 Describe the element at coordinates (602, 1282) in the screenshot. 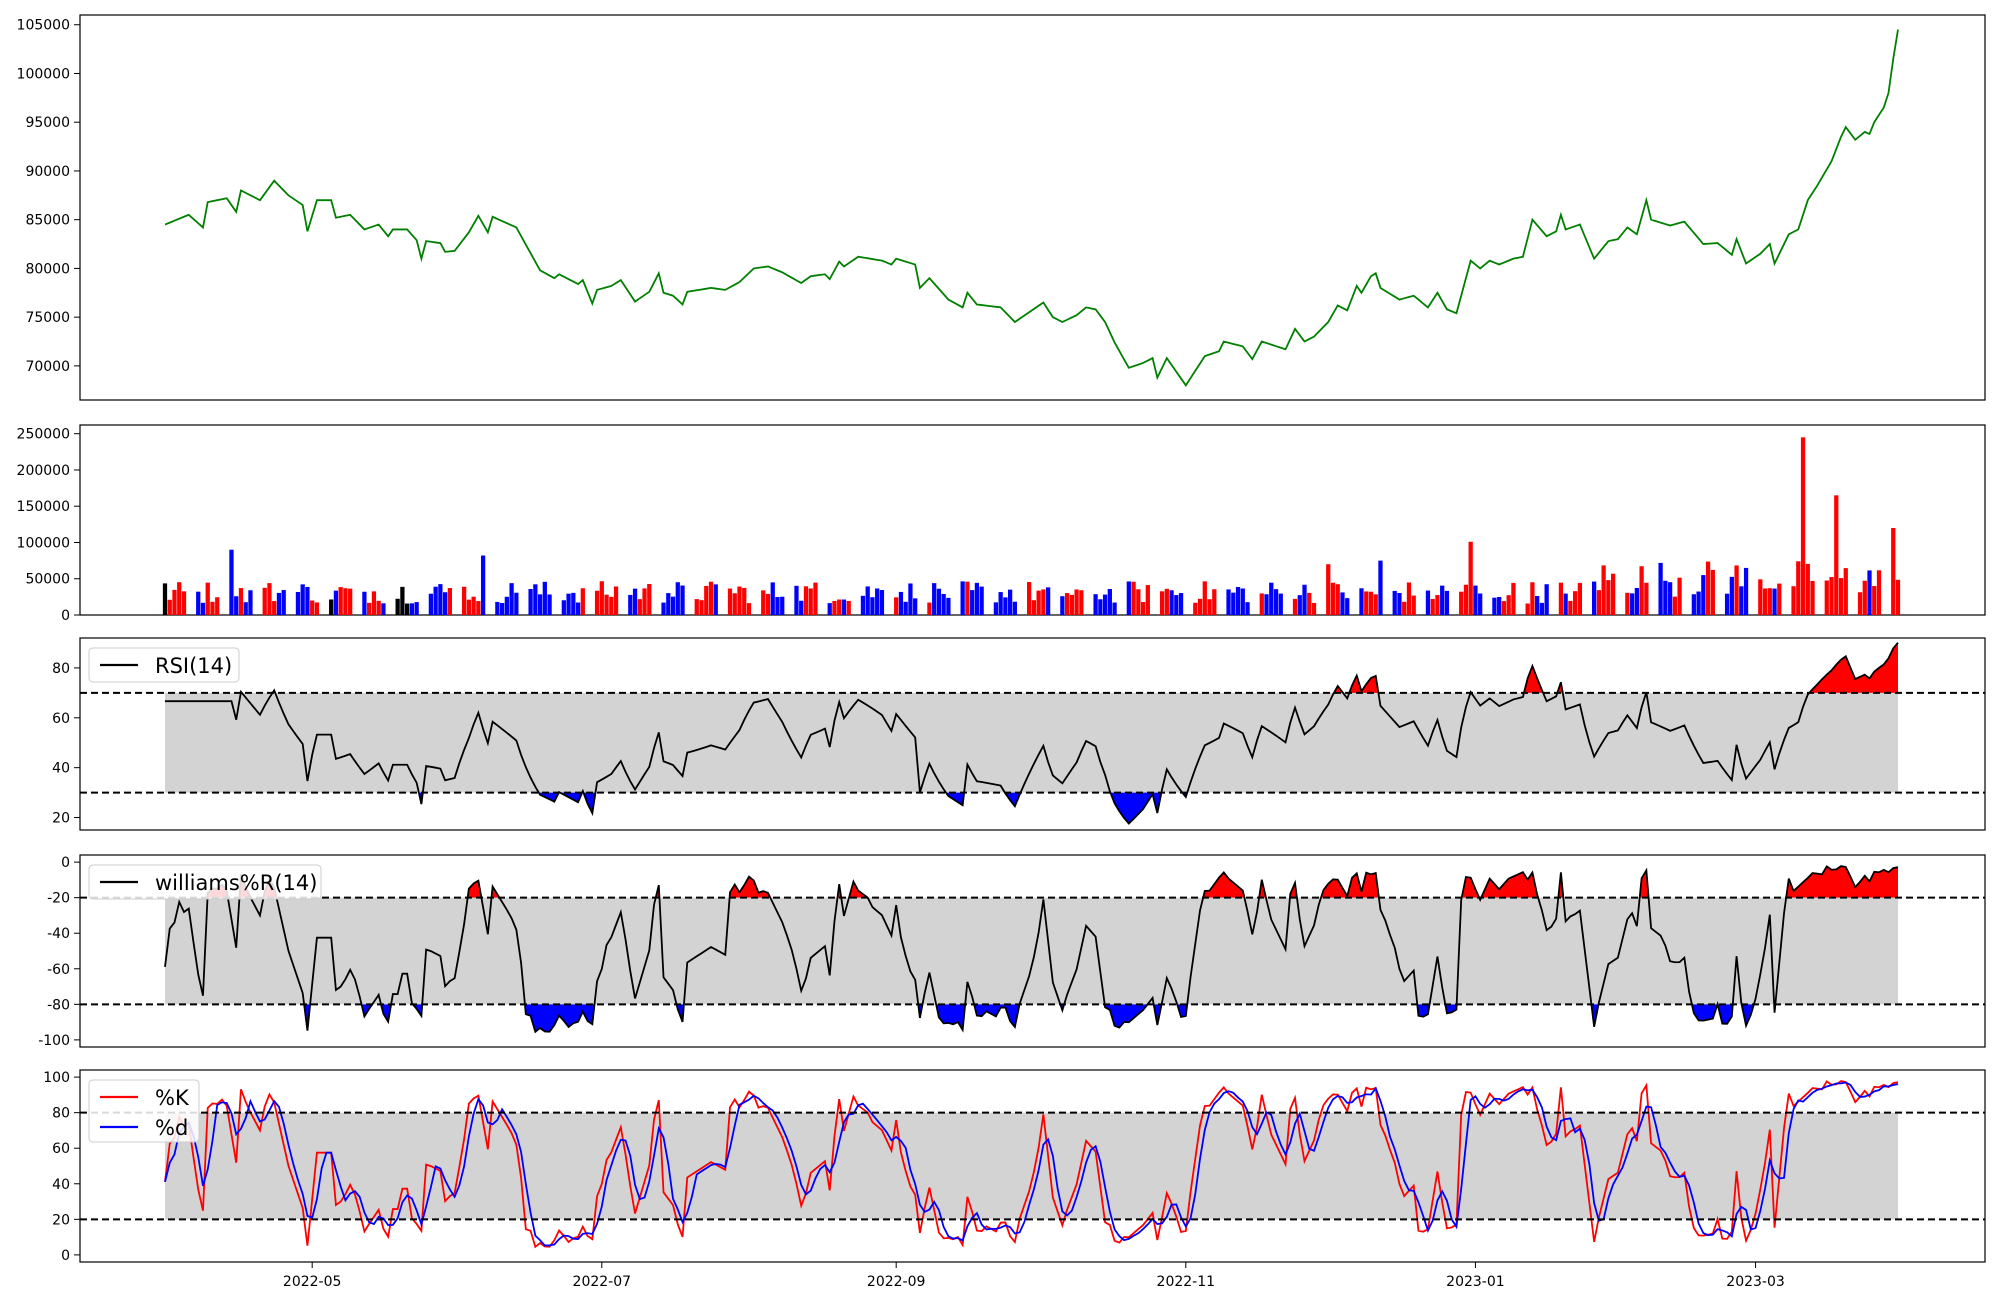

I see `xtick-label-1: 2022-07` at that location.